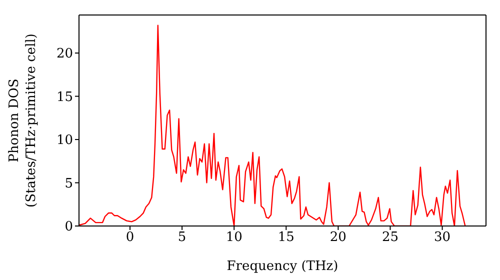  I want to click on y-tick-label: 10, so click(64, 140).